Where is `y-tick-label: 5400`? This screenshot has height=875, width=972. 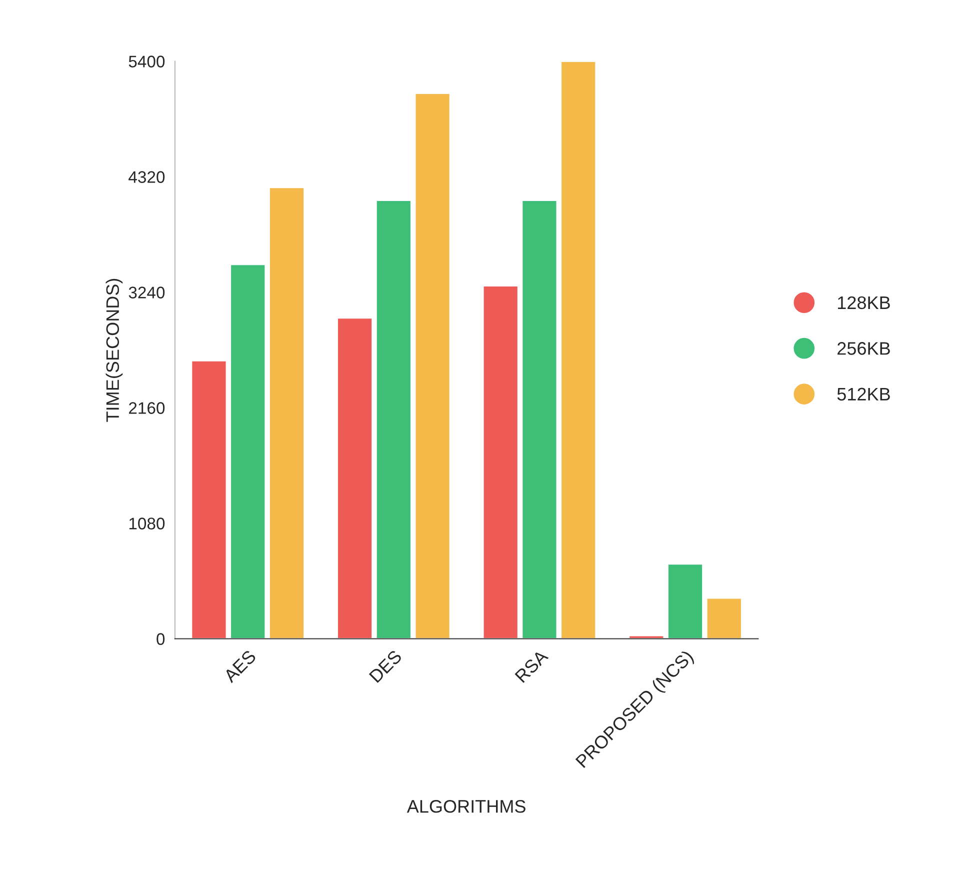
y-tick-label: 5400 is located at coordinates (146, 62).